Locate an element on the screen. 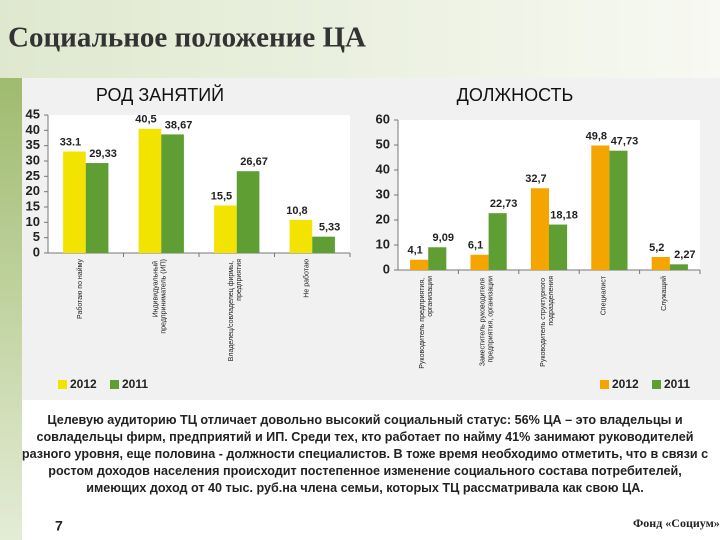  x-tick-label: Не работаю is located at coordinates (306, 278).